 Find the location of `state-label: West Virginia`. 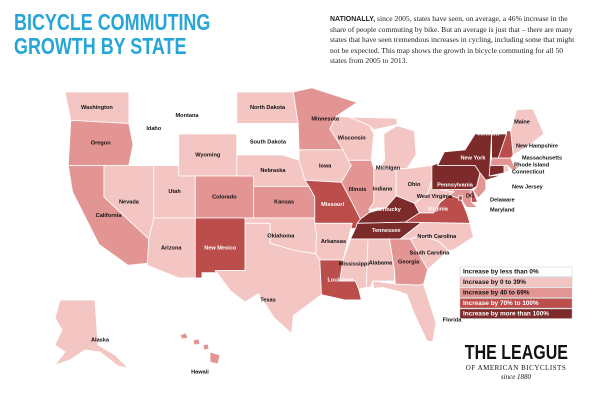

state-label: West Virginia is located at coordinates (435, 197).